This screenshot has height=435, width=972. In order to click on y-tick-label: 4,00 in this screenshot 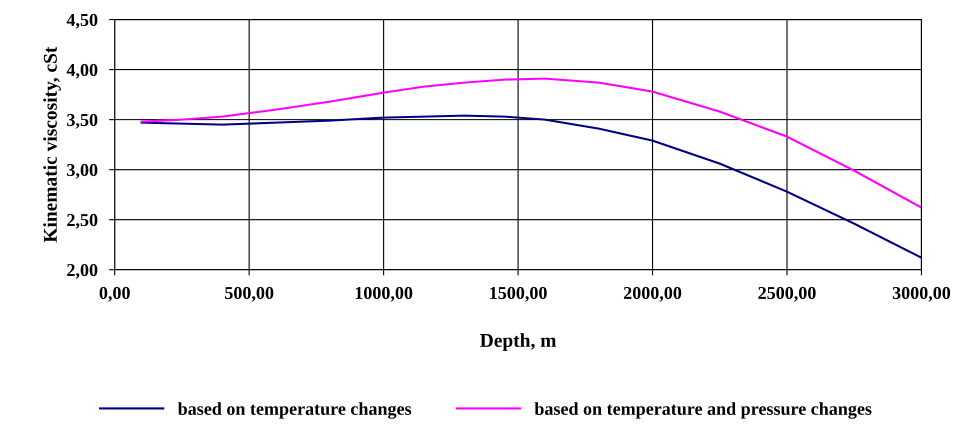, I will do `click(82, 71)`.